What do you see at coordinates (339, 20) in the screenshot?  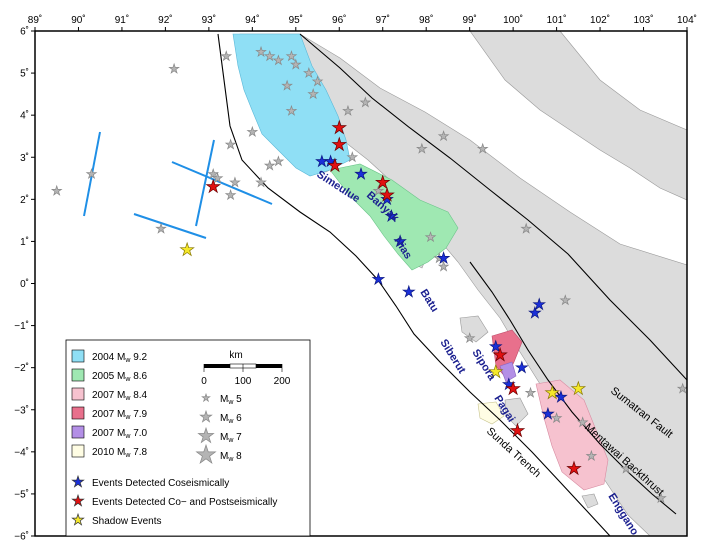 I see `lon-tick-label: 96˚` at bounding box center [339, 20].